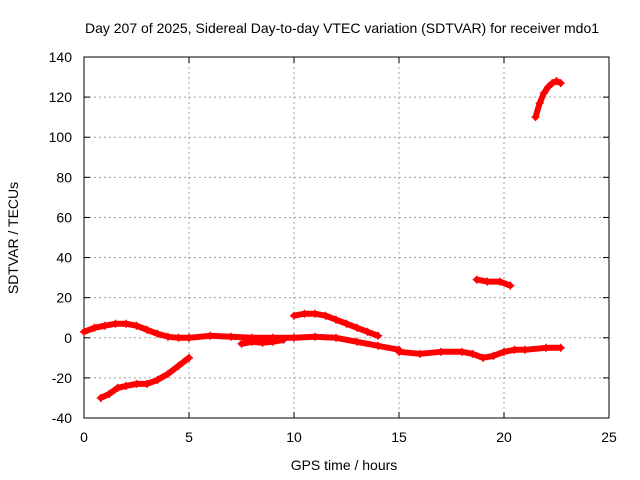 This screenshot has width=640, height=480. Describe the element at coordinates (399, 437) in the screenshot. I see `x-tick-label: 15` at that location.